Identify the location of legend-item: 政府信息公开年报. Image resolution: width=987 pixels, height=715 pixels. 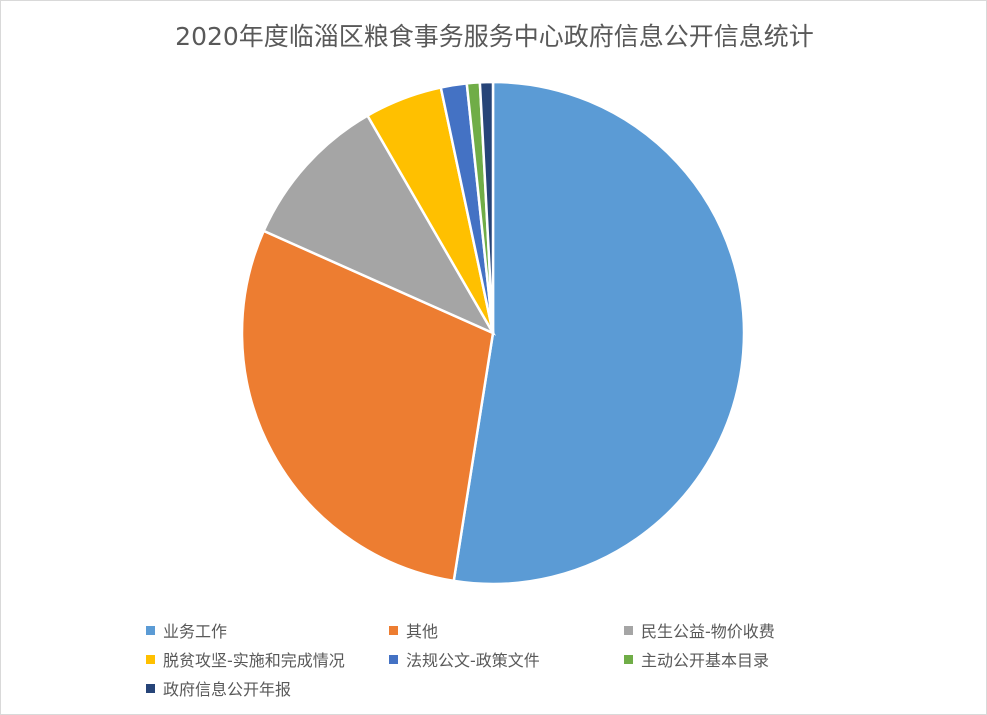
(218, 688).